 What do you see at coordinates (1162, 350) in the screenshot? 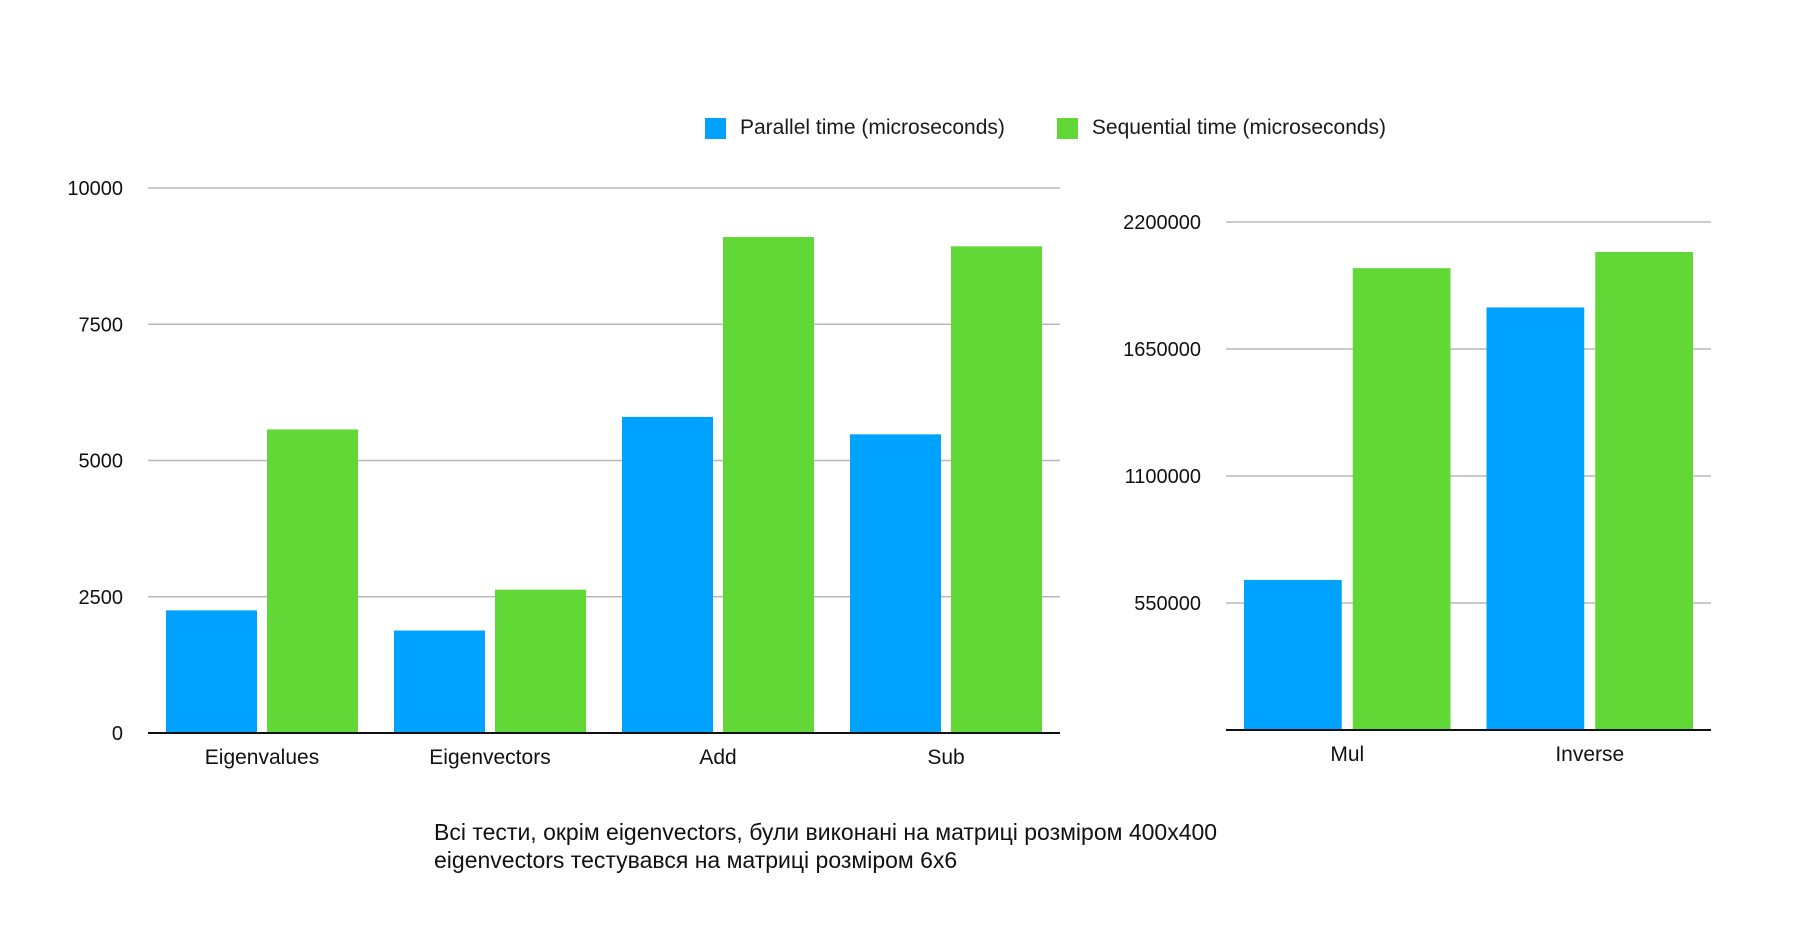
I see `y-tick-label: 1650000` at bounding box center [1162, 350].